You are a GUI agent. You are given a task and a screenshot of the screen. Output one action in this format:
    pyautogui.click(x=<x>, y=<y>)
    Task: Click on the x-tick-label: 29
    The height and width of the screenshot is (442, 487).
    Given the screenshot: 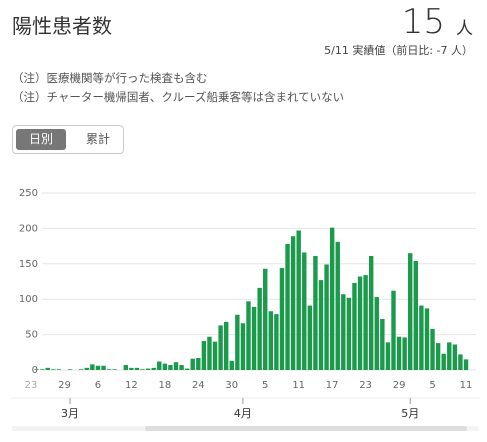 What is the action you would take?
    pyautogui.click(x=64, y=385)
    